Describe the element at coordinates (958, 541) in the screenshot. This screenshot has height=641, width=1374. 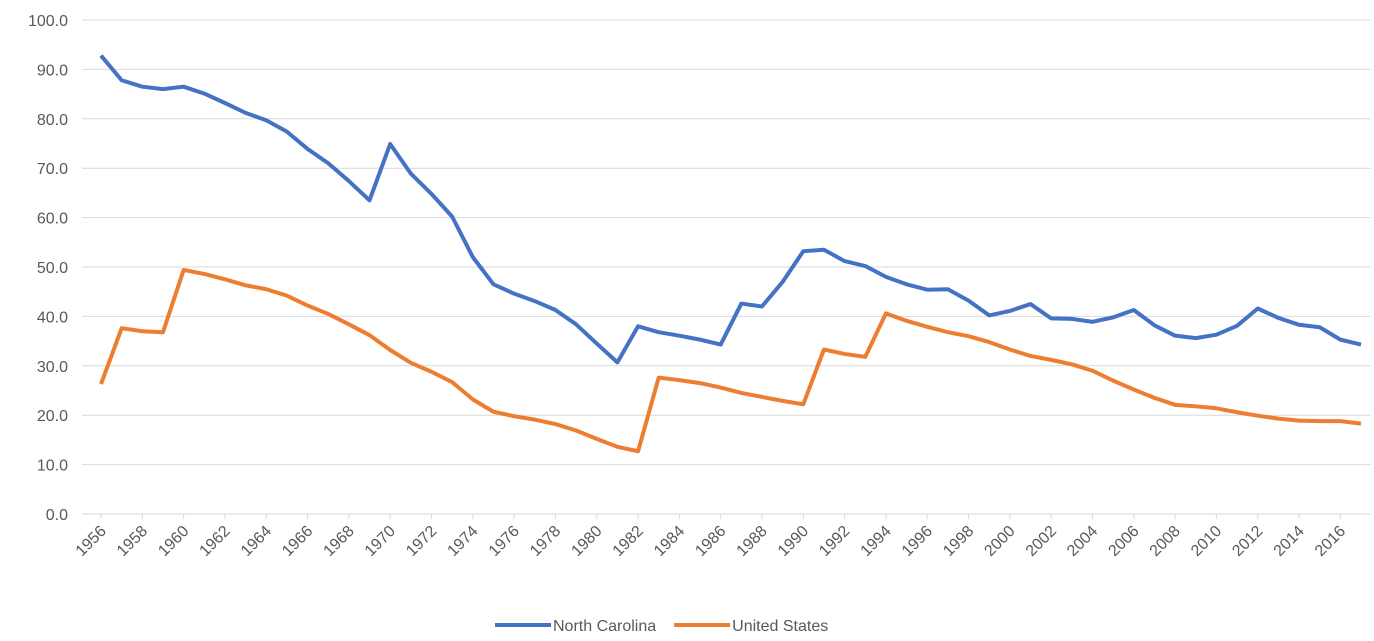
I see `x-tick-label: 1998` at that location.